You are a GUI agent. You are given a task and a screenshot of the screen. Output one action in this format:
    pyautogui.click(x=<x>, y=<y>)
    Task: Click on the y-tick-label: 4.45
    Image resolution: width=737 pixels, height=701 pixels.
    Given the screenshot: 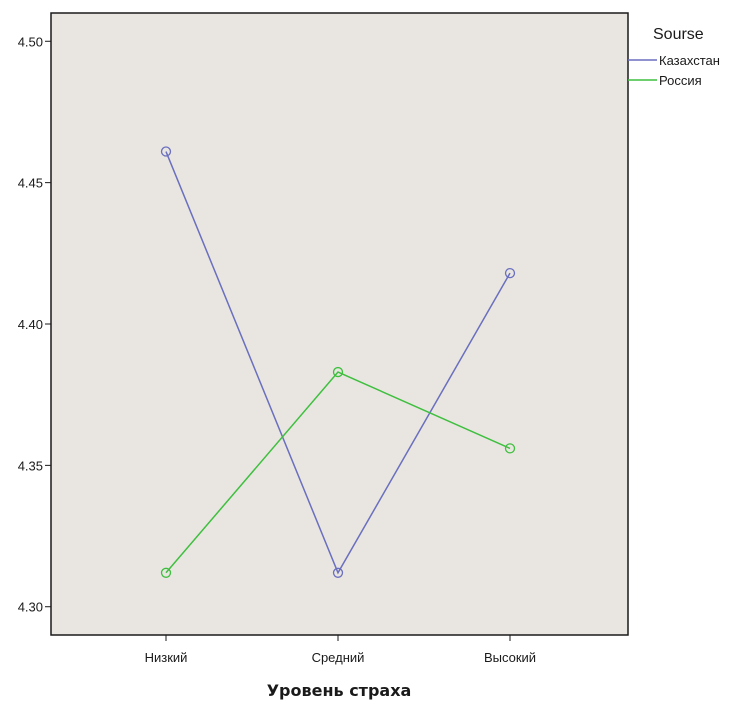 What is the action you would take?
    pyautogui.click(x=30, y=183)
    